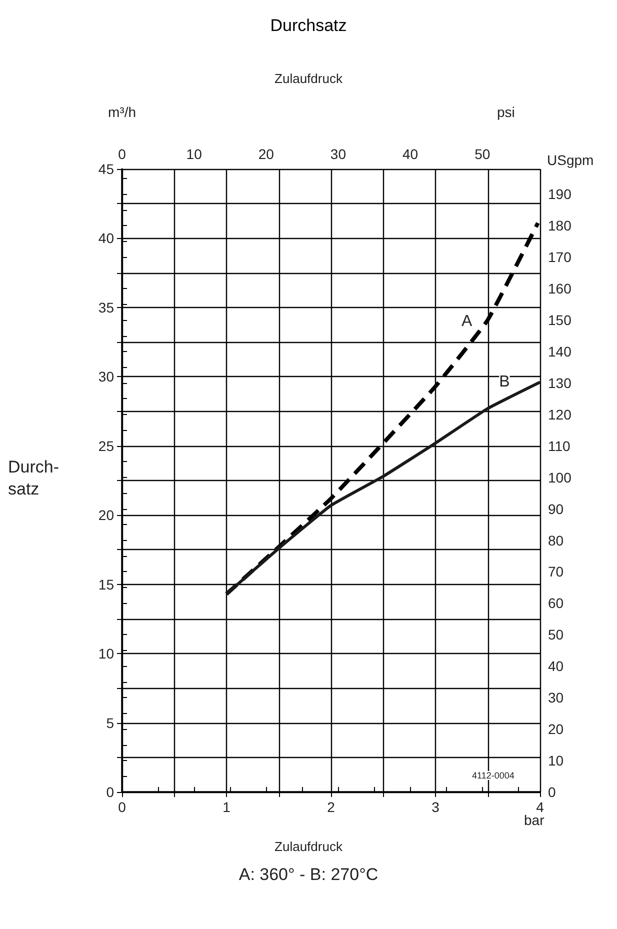  Describe the element at coordinates (556, 634) in the screenshot. I see `y2-tick-label: 50` at that location.